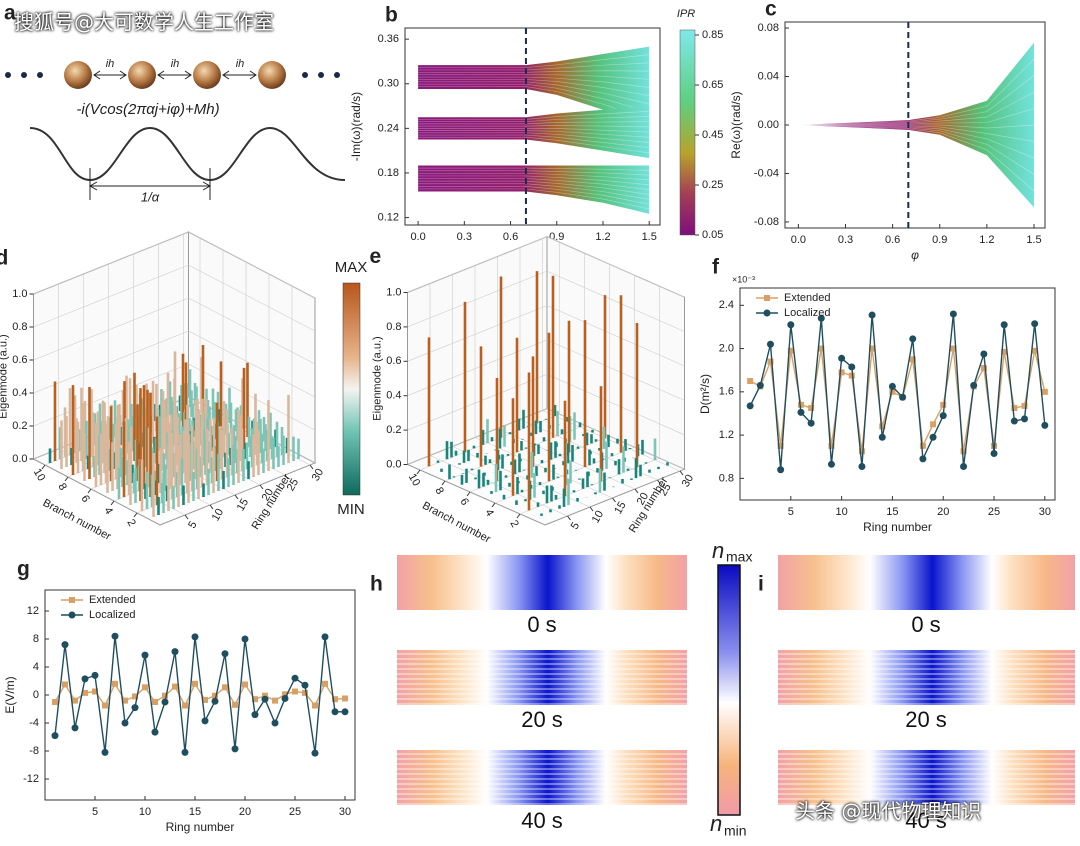 Image resolution: width=1080 pixels, height=846 pixels. I want to click on legend-label: Extended, so click(807, 298).